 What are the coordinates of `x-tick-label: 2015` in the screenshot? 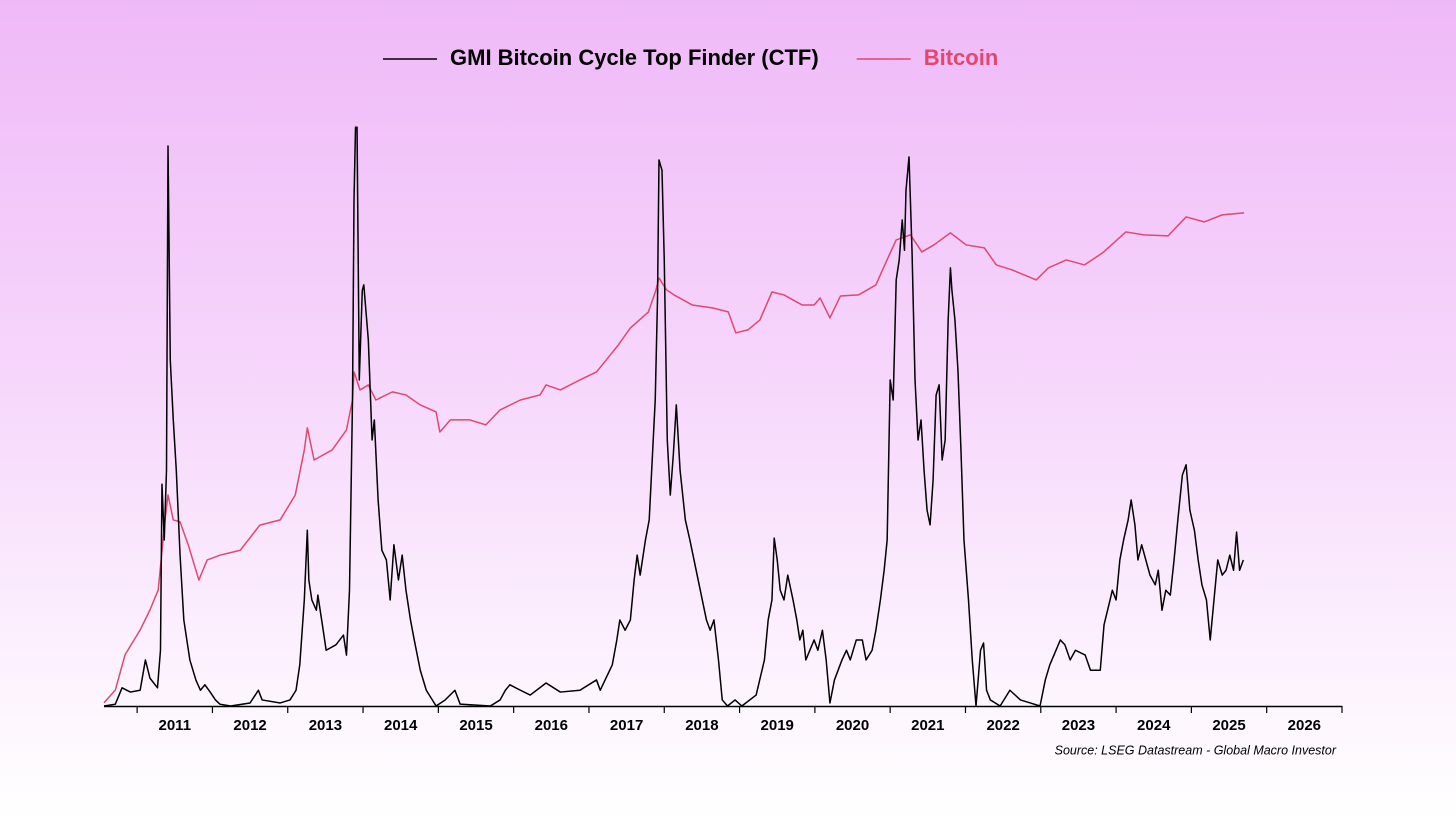 It's located at (475, 725).